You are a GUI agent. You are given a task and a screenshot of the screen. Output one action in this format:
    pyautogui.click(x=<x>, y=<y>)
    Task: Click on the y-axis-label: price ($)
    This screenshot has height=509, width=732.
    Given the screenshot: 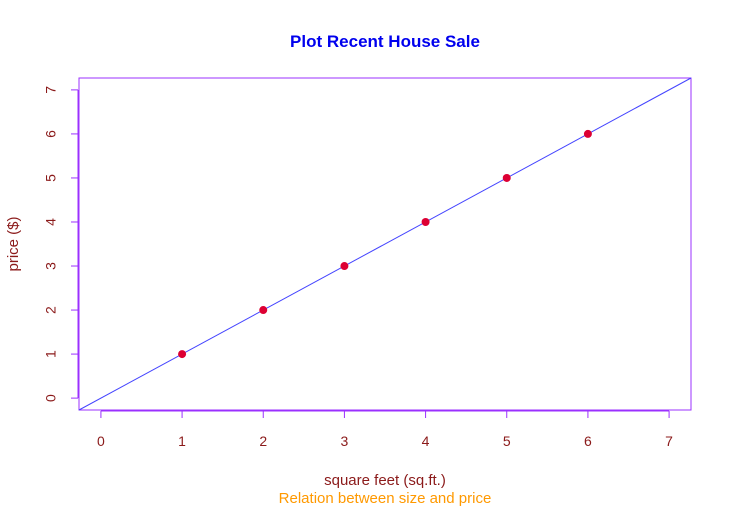 What is the action you would take?
    pyautogui.click(x=13, y=243)
    